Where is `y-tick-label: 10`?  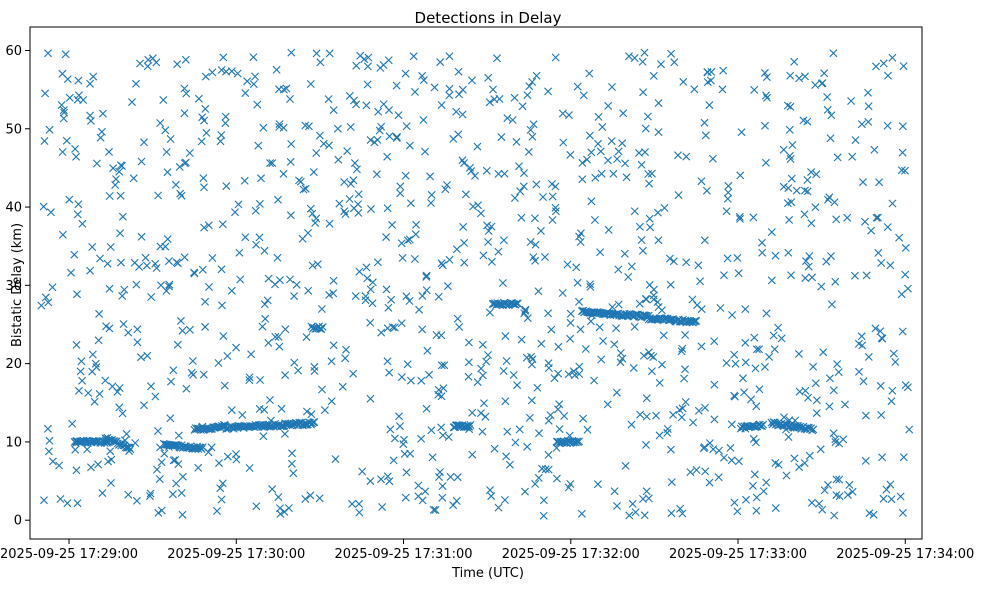 y-tick-label: 10 is located at coordinates (13, 442).